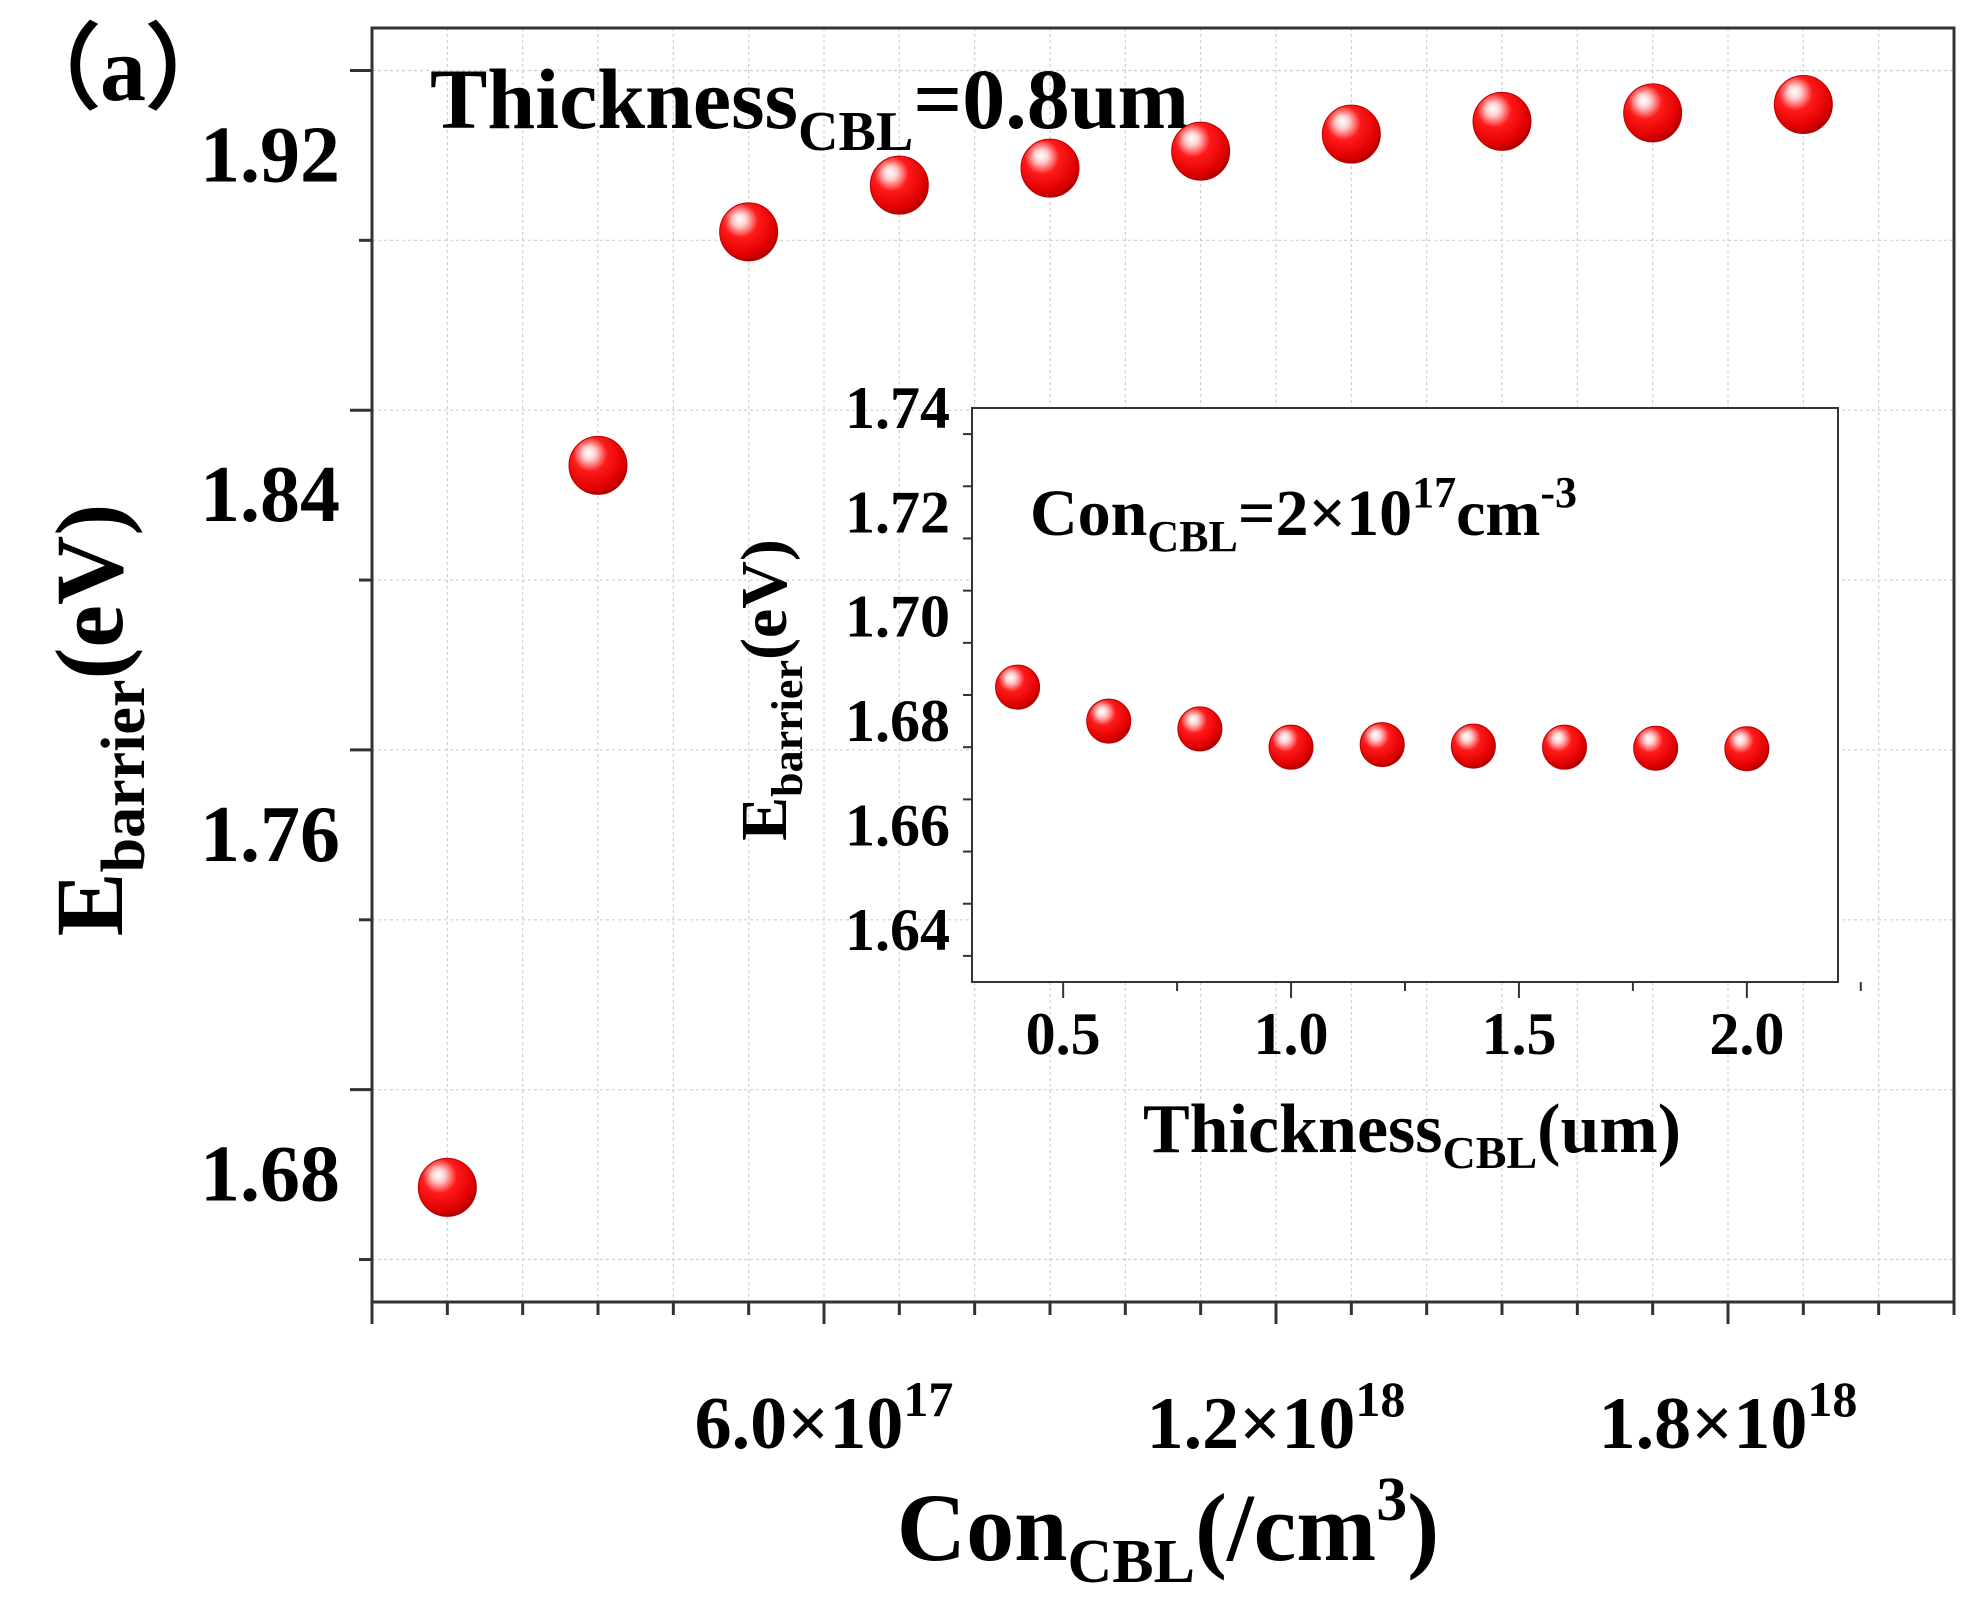 Image resolution: width=1968 pixels, height=1608 pixels. Describe the element at coordinates (1192, 536) in the screenshot. I see `inset-annotation-sub: CBL` at that location.